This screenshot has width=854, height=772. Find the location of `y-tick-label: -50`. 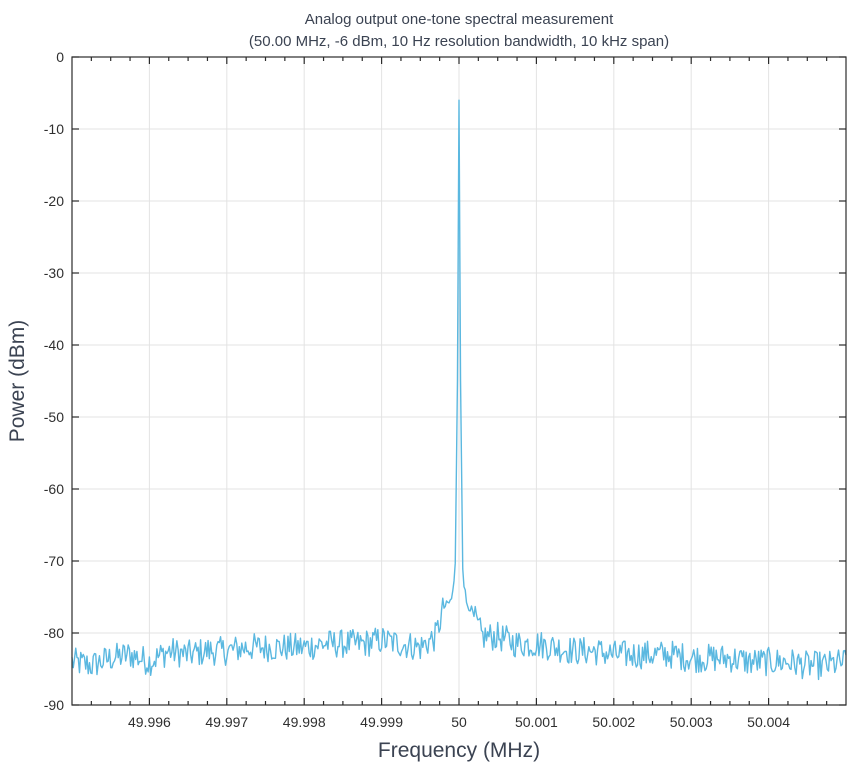

y-tick-label: -50 is located at coordinates (54, 417).